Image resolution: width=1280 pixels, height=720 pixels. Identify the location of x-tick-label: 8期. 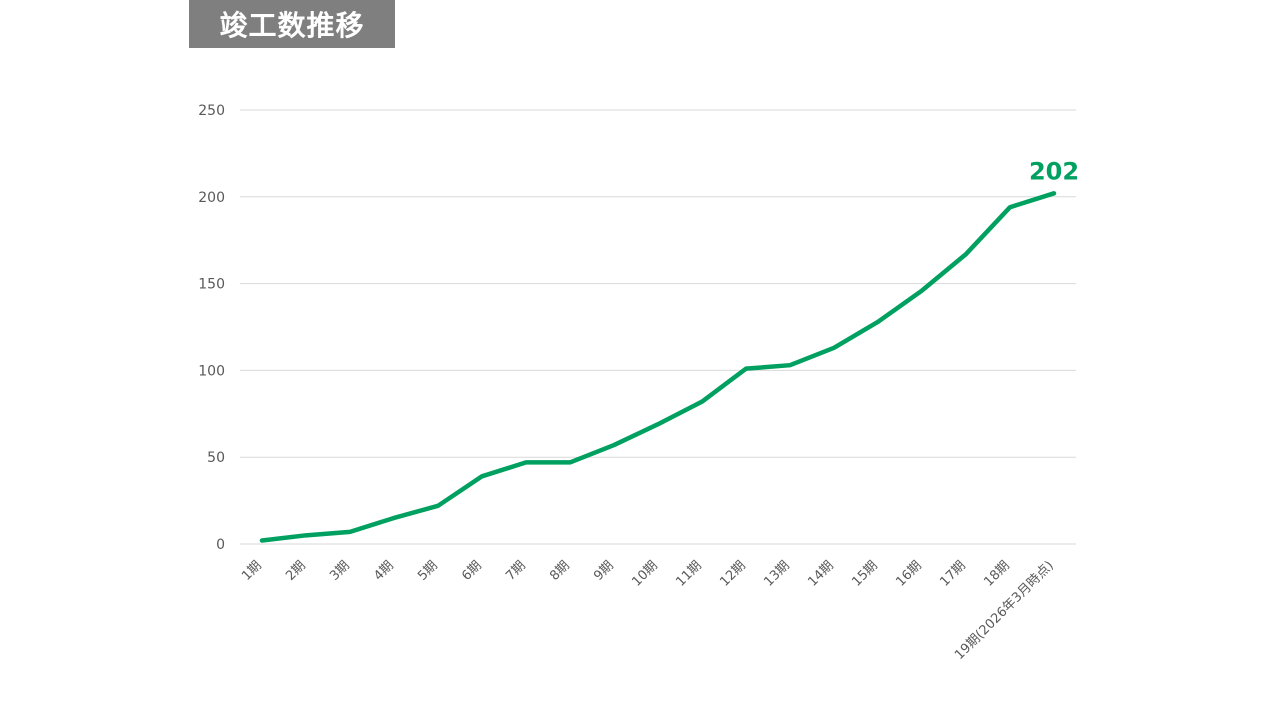
(560, 571).